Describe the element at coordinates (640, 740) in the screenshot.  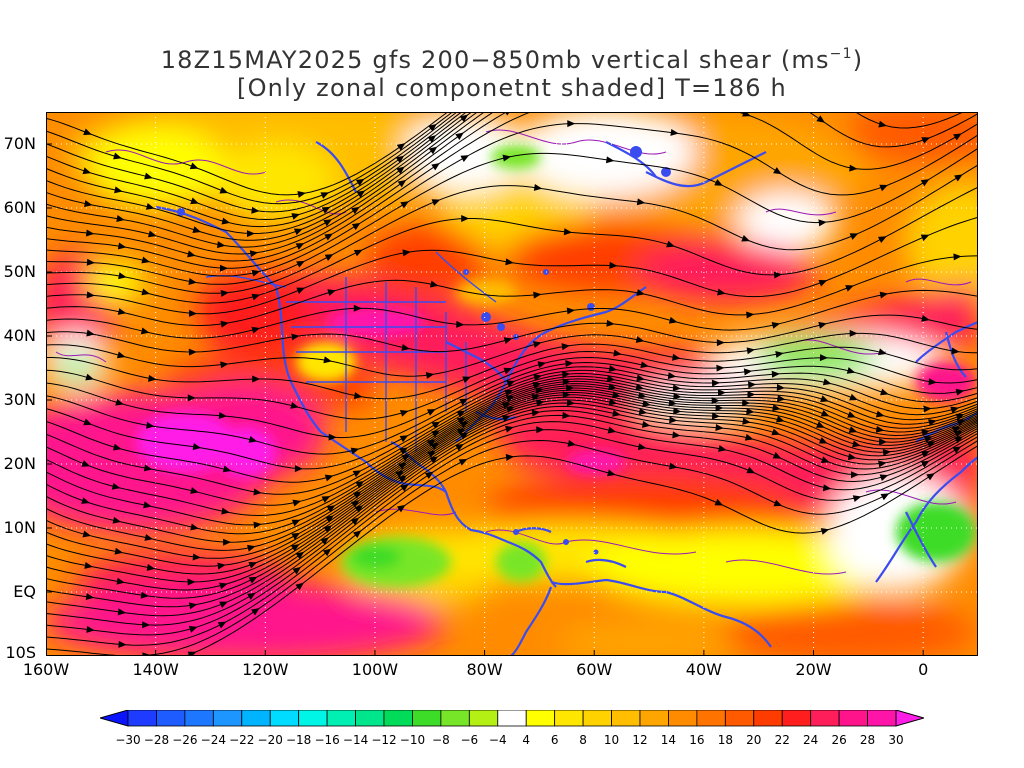
I see `colorbar-label: 12` at that location.